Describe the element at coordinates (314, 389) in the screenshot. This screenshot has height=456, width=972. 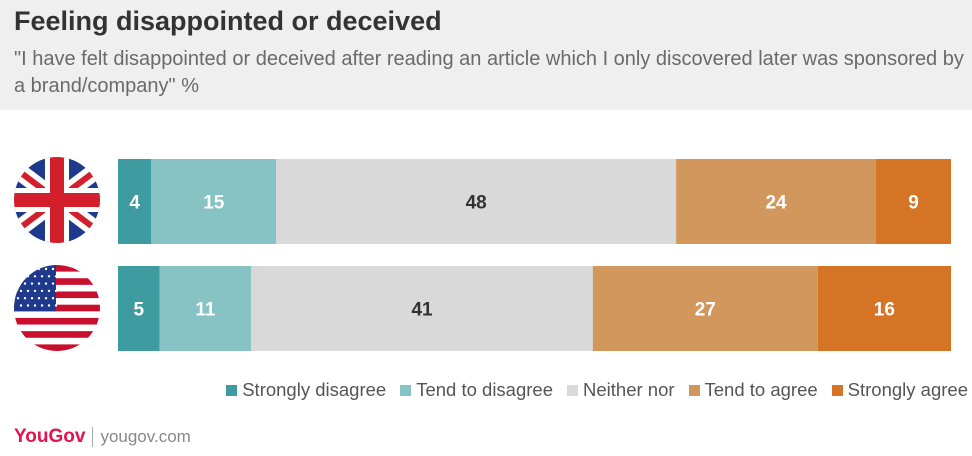
I see `legend-label: Strongly disagree` at that location.